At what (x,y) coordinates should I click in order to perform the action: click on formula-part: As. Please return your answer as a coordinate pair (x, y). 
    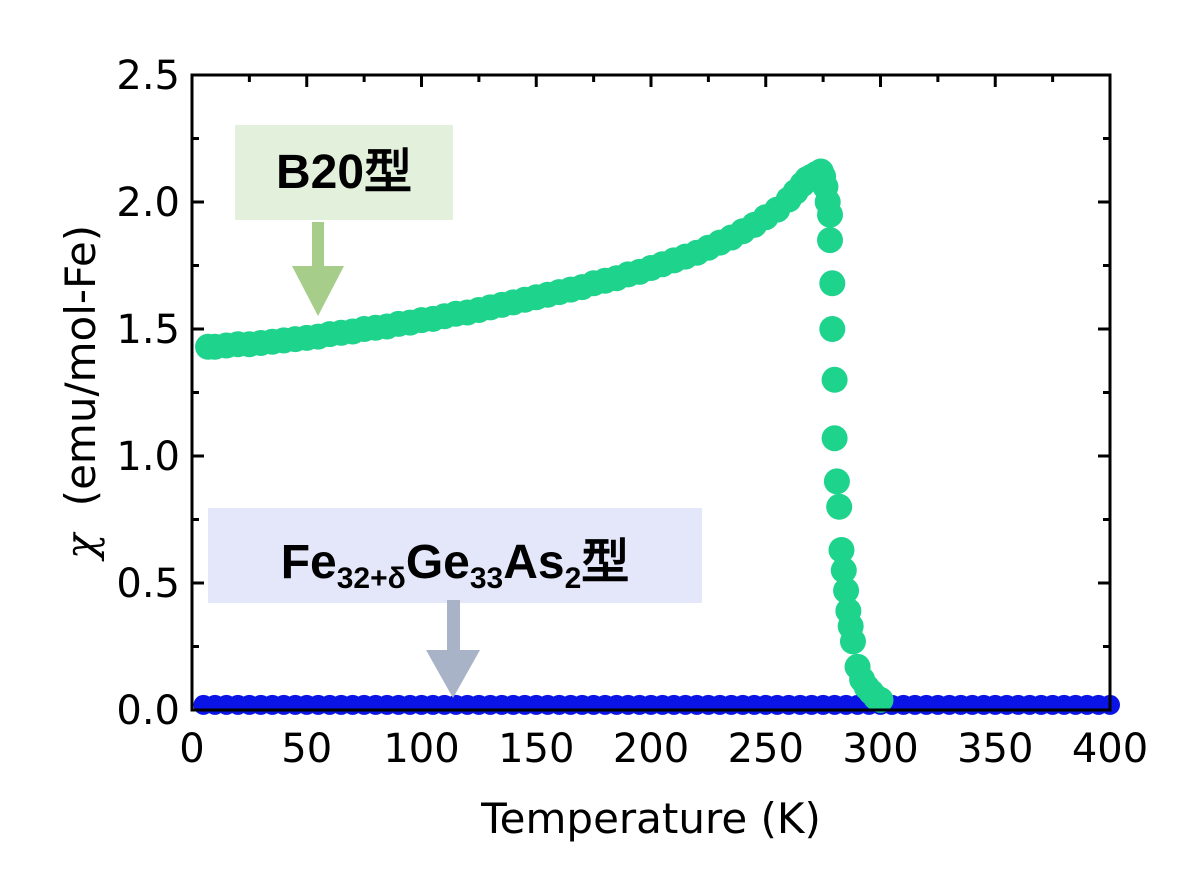
    Looking at the image, I should click on (533, 562).